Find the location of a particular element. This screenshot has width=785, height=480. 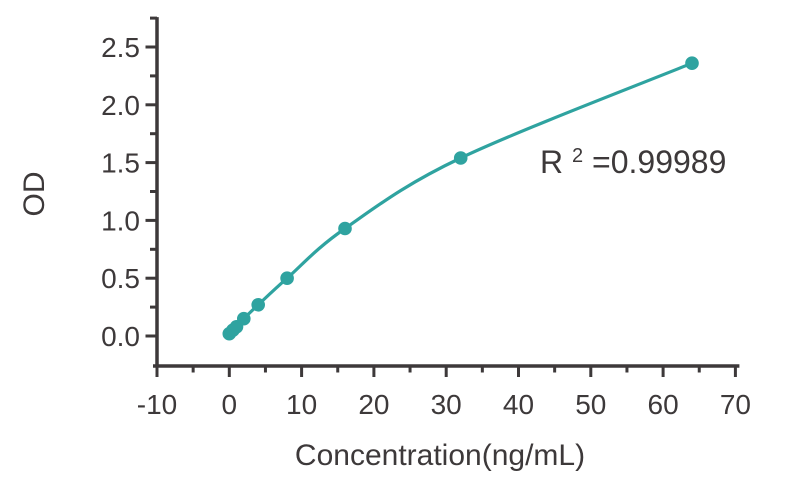

r-squared-prefix: R is located at coordinates (551, 162).